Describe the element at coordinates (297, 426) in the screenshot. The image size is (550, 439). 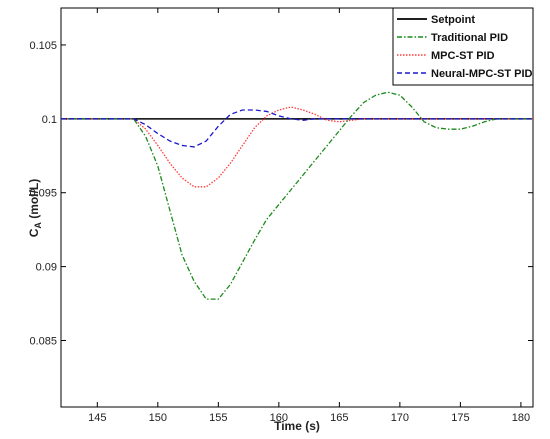
I see `x-axis-label: Time (s)` at that location.